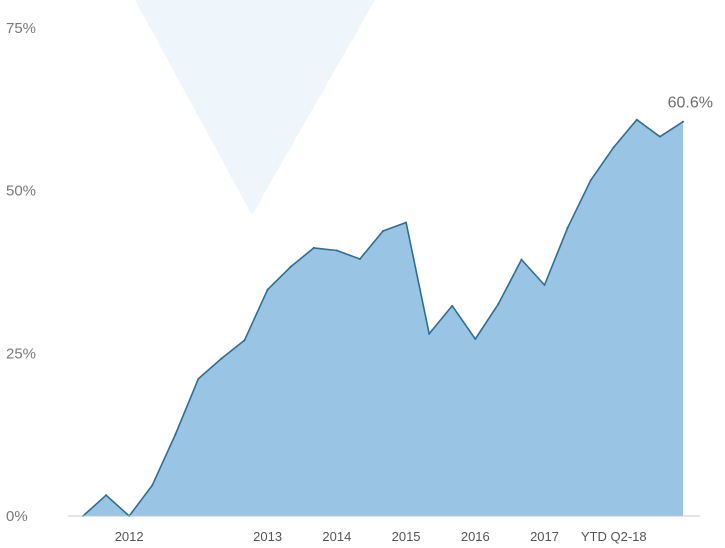 The image size is (725, 548). I want to click on background-triangle-decoration, so click(255, 107).